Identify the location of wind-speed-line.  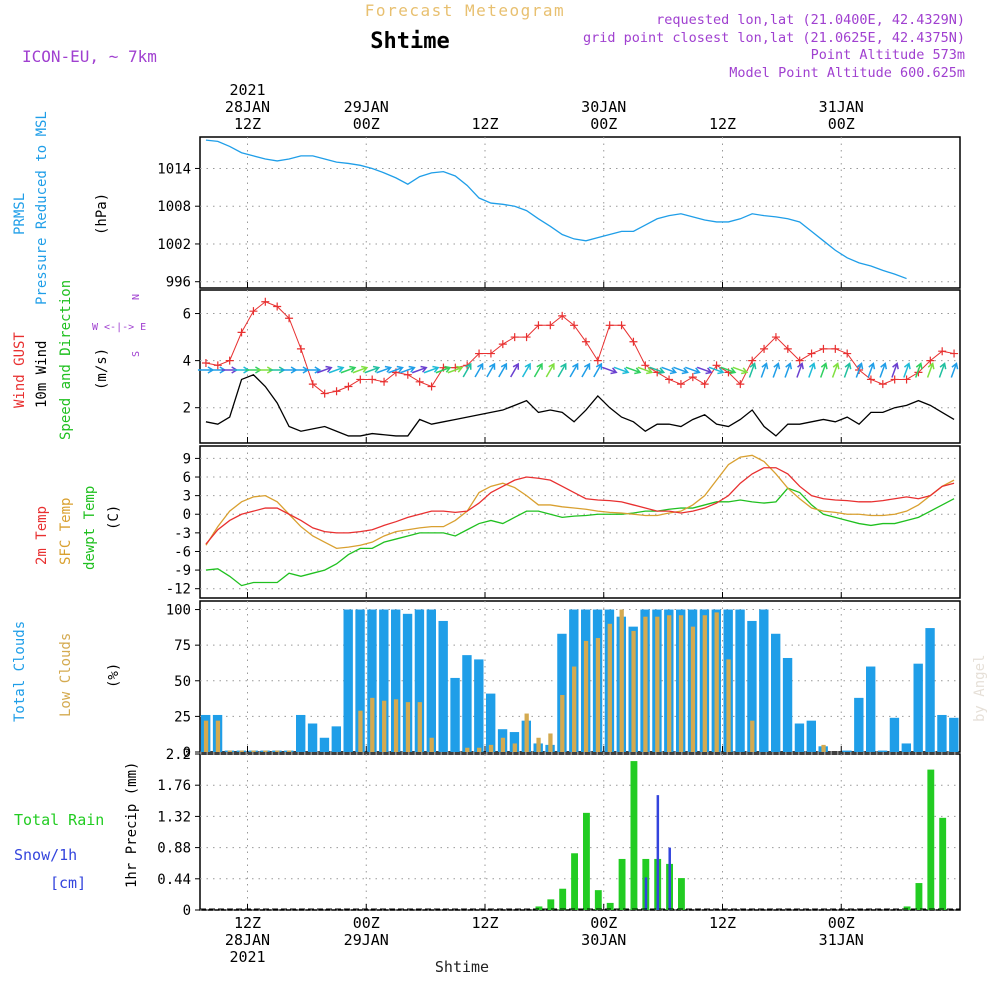
(580, 405).